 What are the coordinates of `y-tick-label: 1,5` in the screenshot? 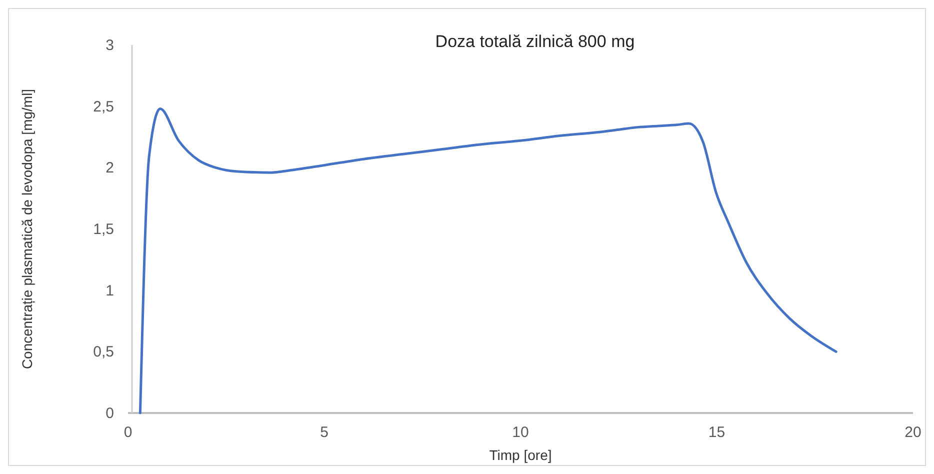 It's located at (103, 229).